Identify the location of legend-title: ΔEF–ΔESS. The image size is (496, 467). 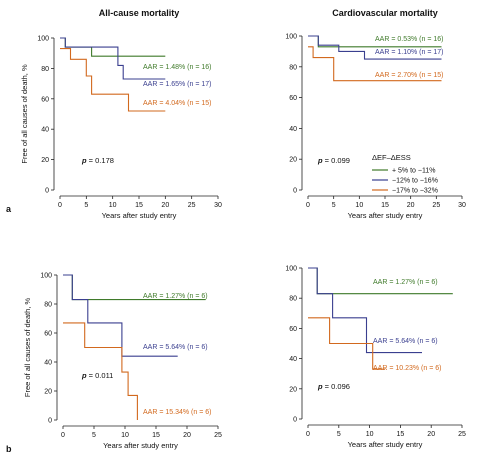
(391, 157).